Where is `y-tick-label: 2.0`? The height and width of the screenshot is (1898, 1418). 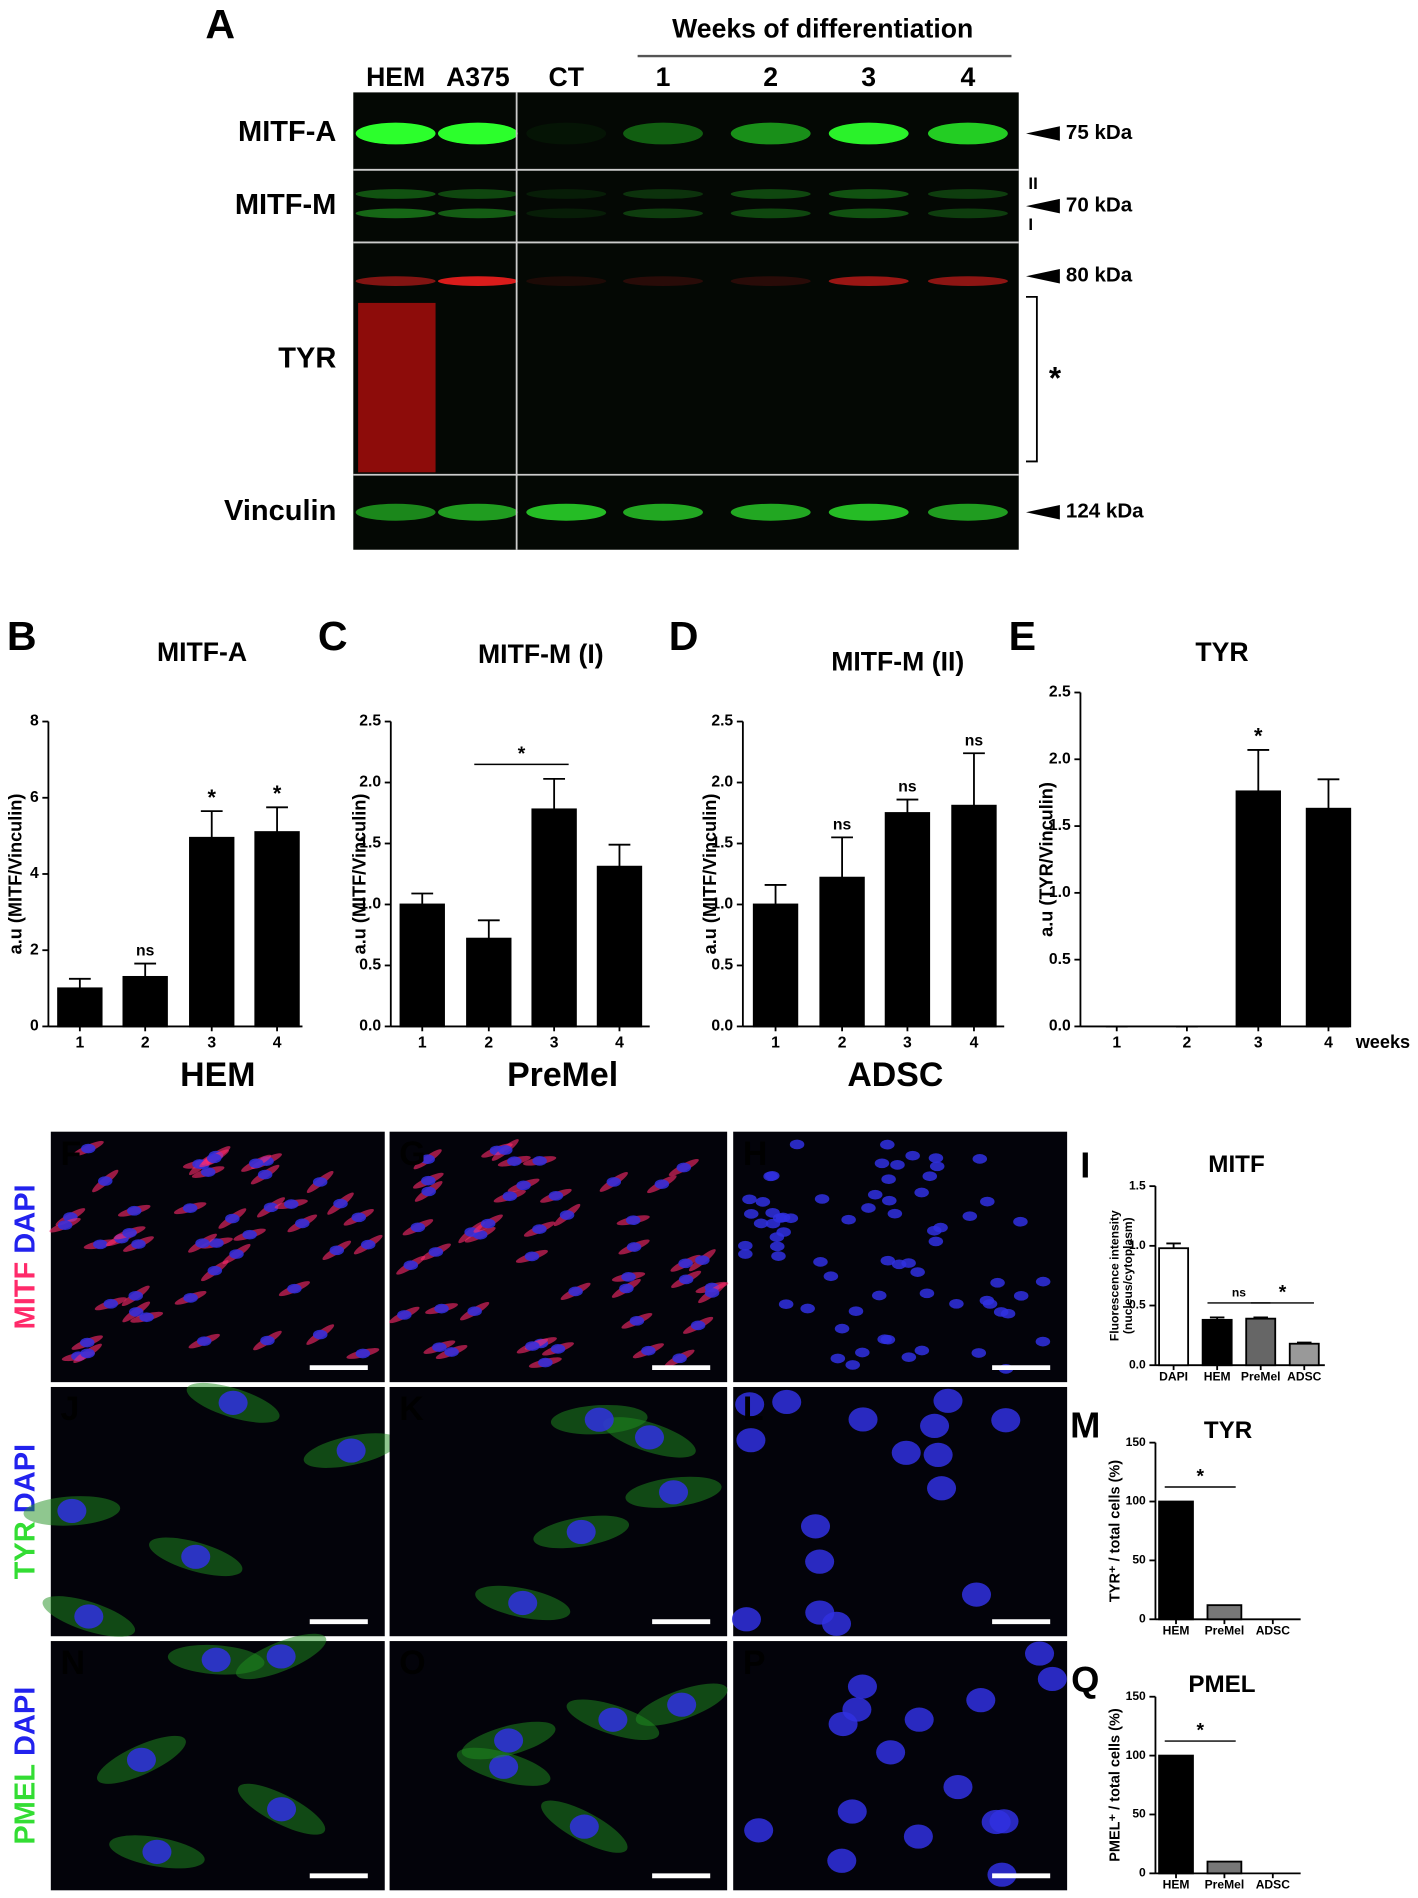 y-tick-label: 2.0 is located at coordinates (1060, 758).